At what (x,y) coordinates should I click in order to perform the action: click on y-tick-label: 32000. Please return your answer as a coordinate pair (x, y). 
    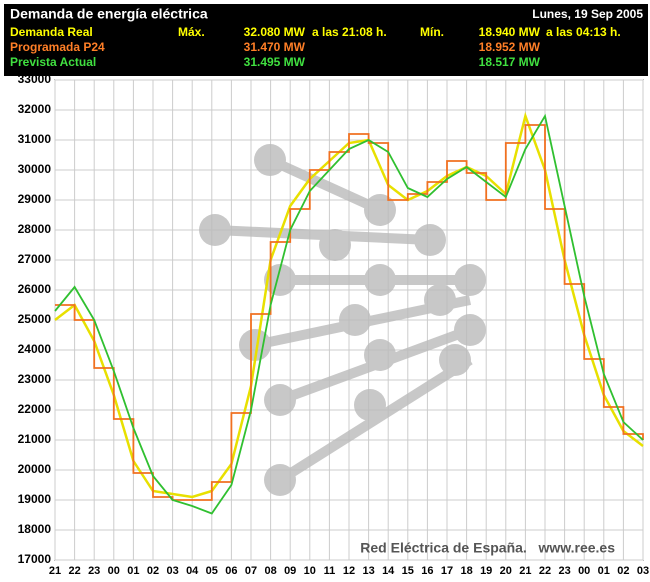
    Looking at the image, I should click on (35, 109).